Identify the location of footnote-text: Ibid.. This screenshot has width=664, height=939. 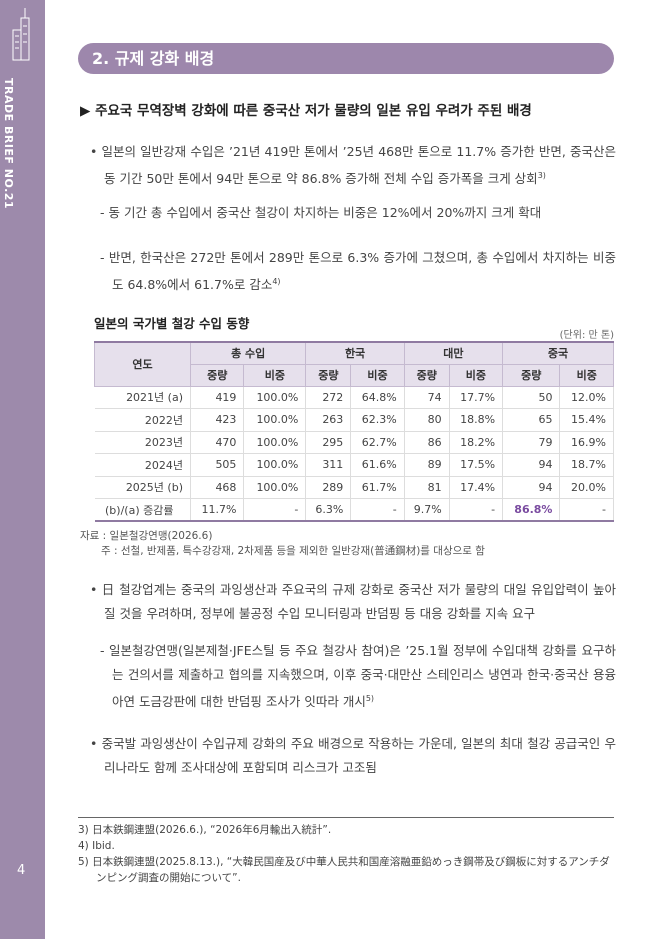
(103, 846).